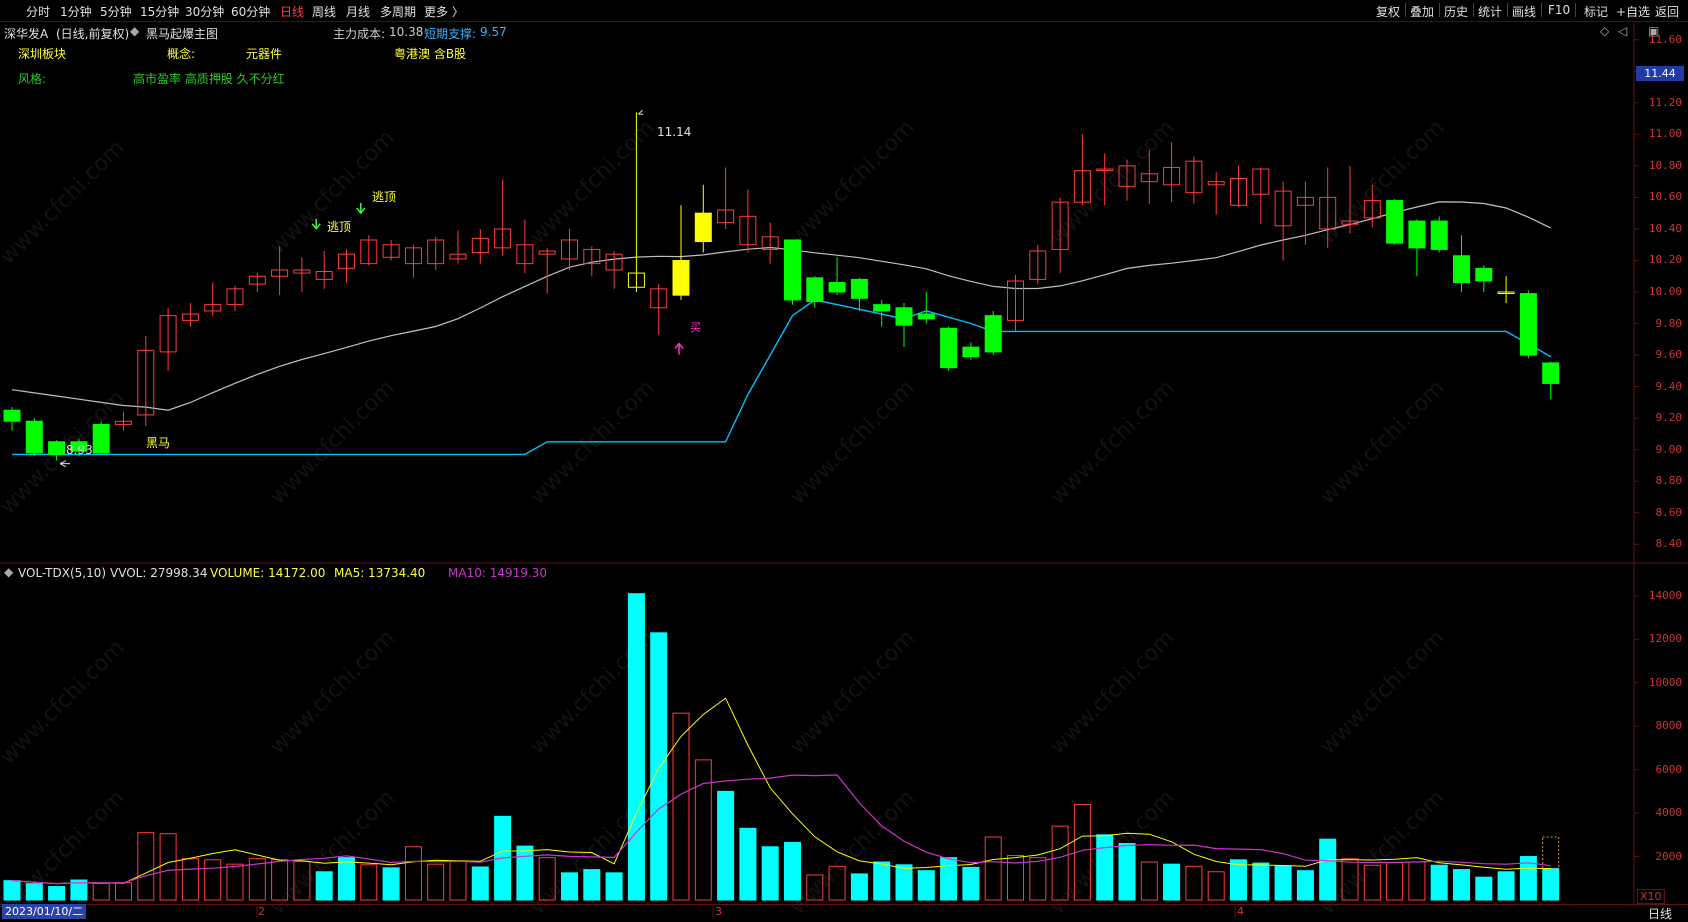 Image resolution: width=1688 pixels, height=922 pixels. What do you see at coordinates (9, 572) in the screenshot?
I see `volume-panel-icon: ◆` at bounding box center [9, 572].